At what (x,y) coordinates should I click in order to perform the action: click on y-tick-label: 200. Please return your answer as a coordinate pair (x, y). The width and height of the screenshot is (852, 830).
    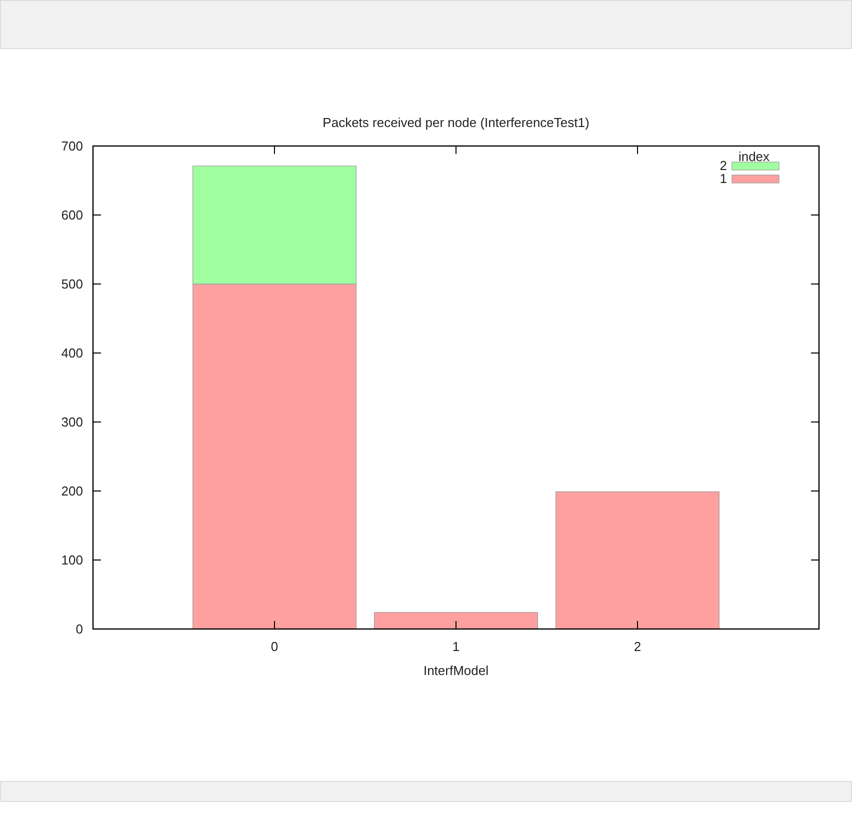
    Looking at the image, I should click on (72, 491).